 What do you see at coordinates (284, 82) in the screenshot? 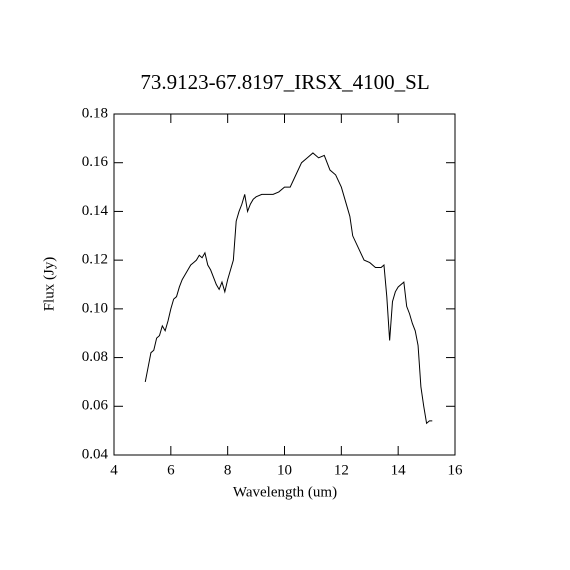
I see `chart-title: 73.9123-67.8197_IRSX_4100_SL` at bounding box center [284, 82].